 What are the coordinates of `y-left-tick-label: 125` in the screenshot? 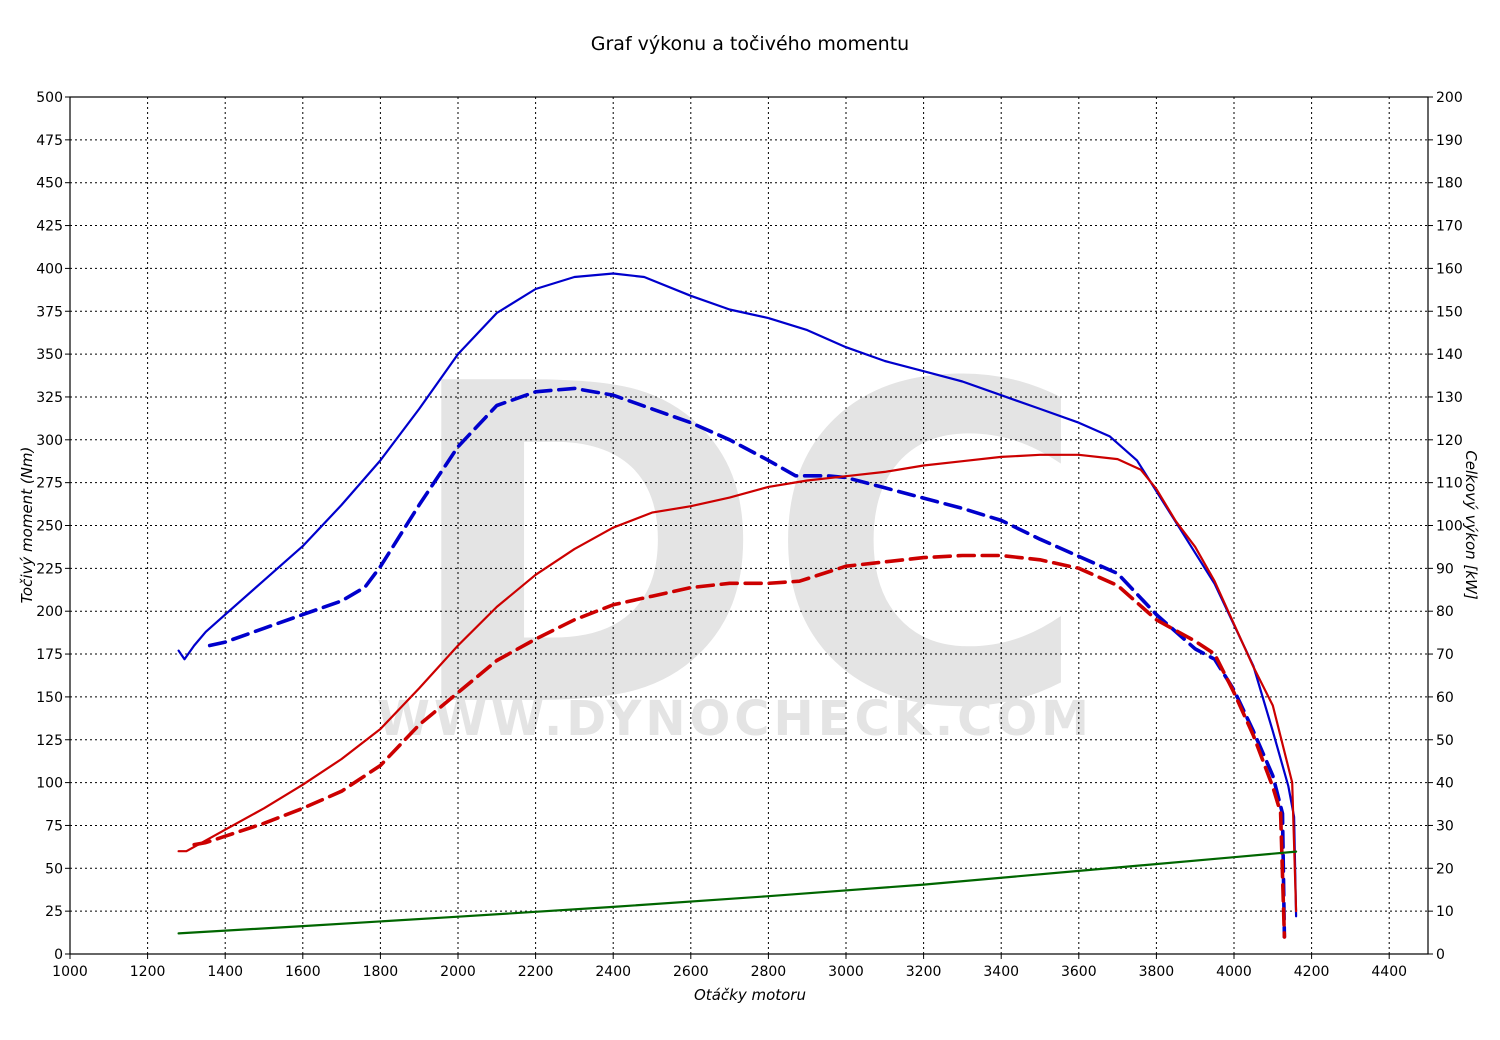 It's located at (49, 741).